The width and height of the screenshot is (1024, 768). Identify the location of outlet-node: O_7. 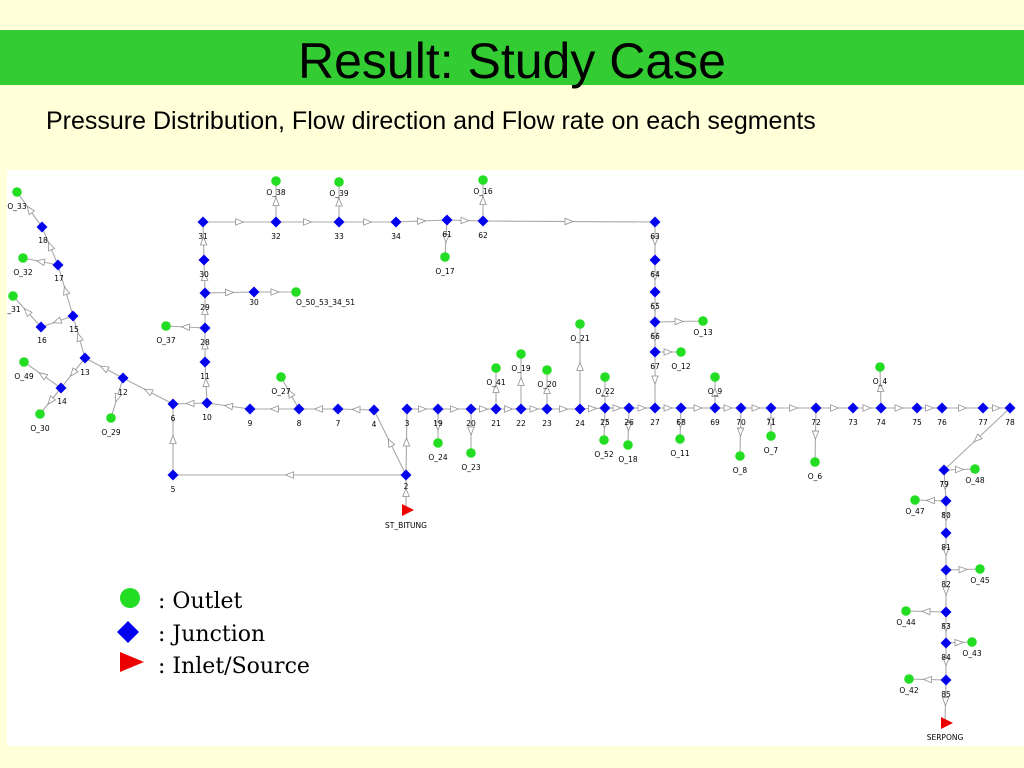
(771, 443).